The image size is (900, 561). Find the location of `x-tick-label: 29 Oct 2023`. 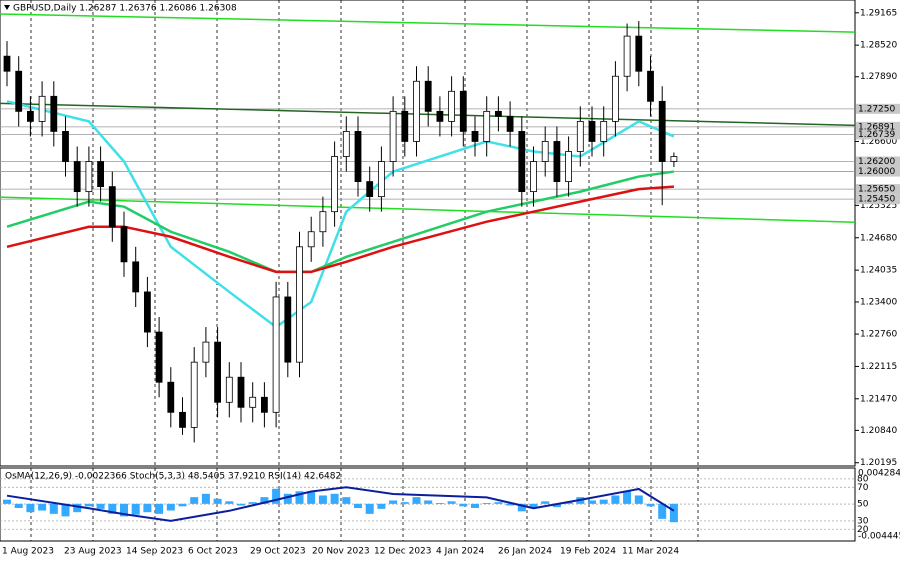

x-tick-label: 29 Oct 2023 is located at coordinates (278, 552).